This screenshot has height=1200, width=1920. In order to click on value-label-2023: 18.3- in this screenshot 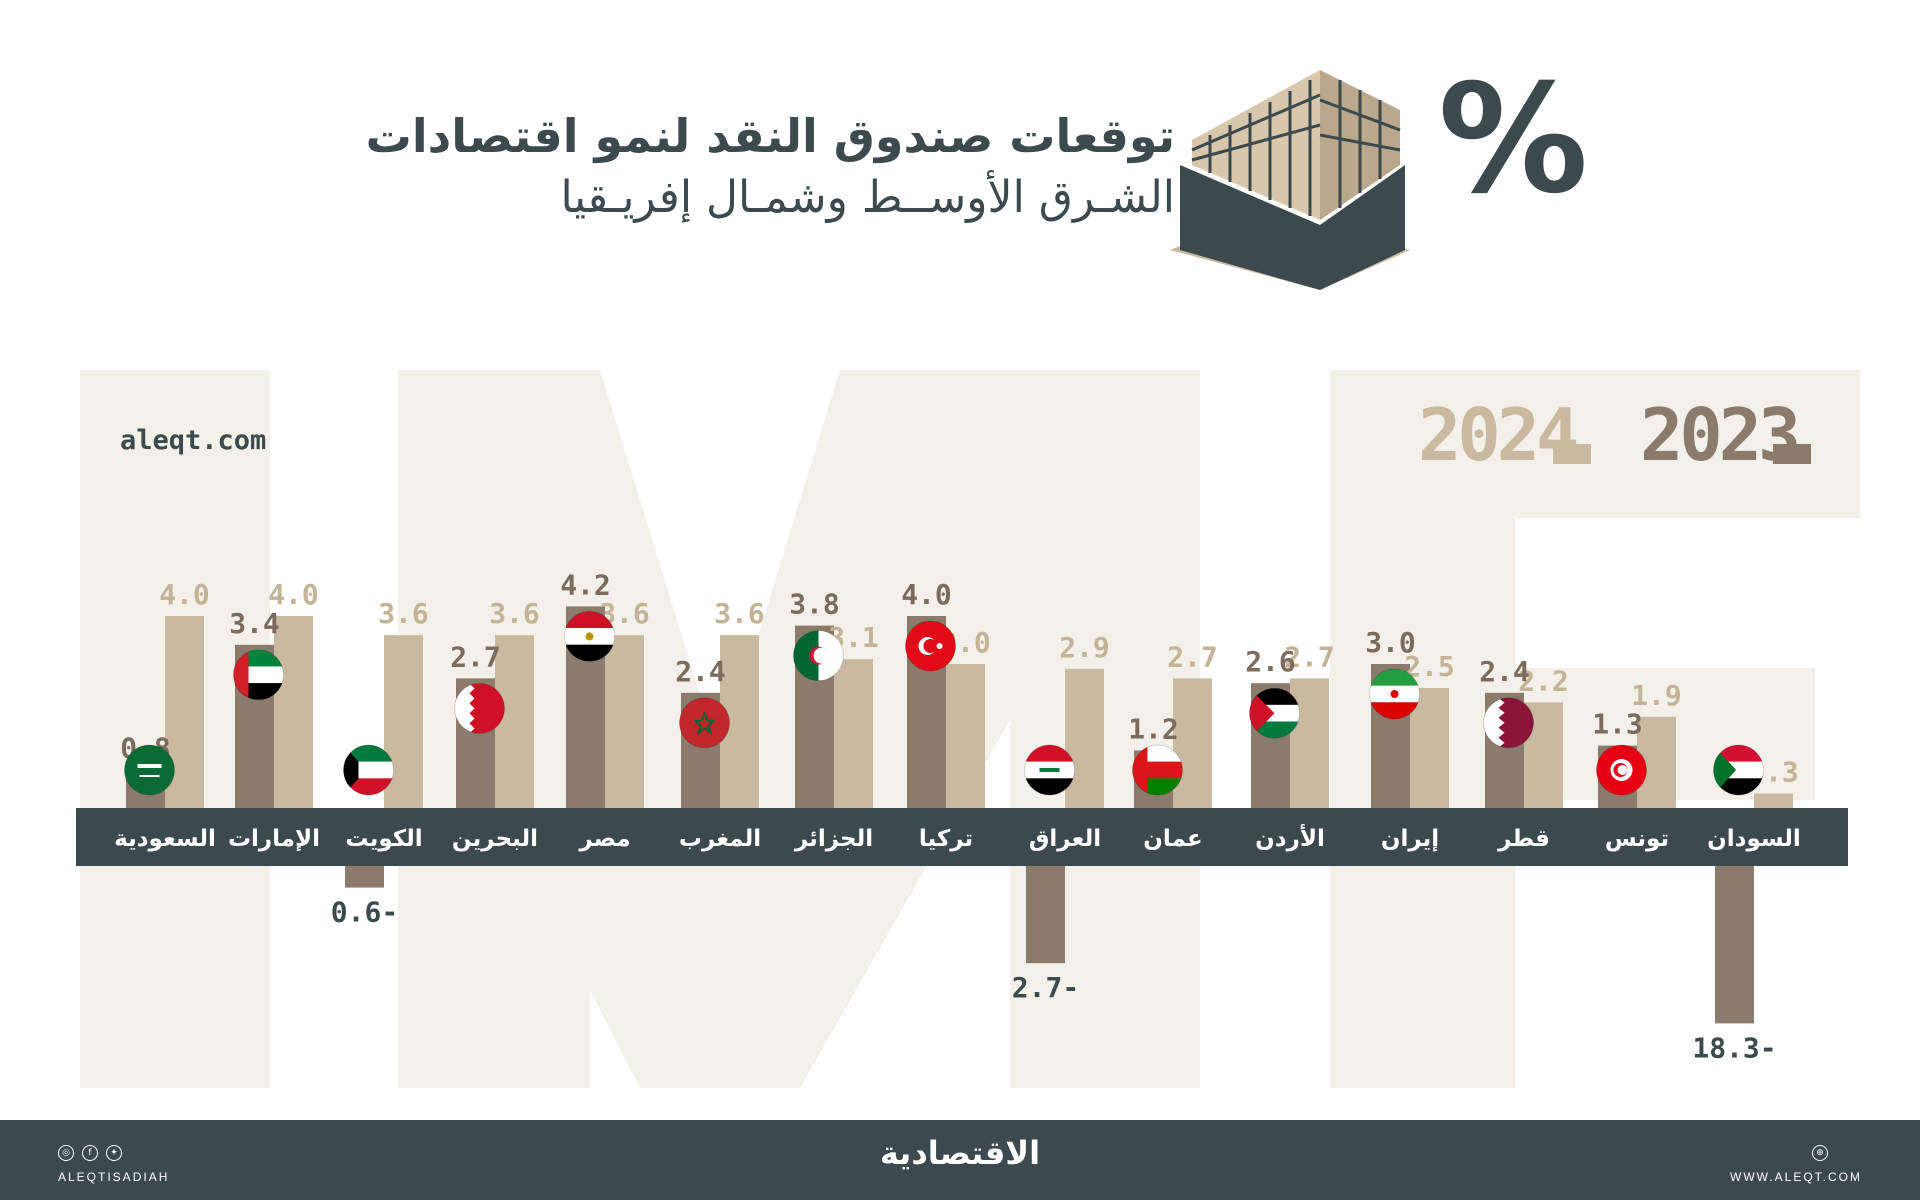, I will do `click(1734, 1047)`.